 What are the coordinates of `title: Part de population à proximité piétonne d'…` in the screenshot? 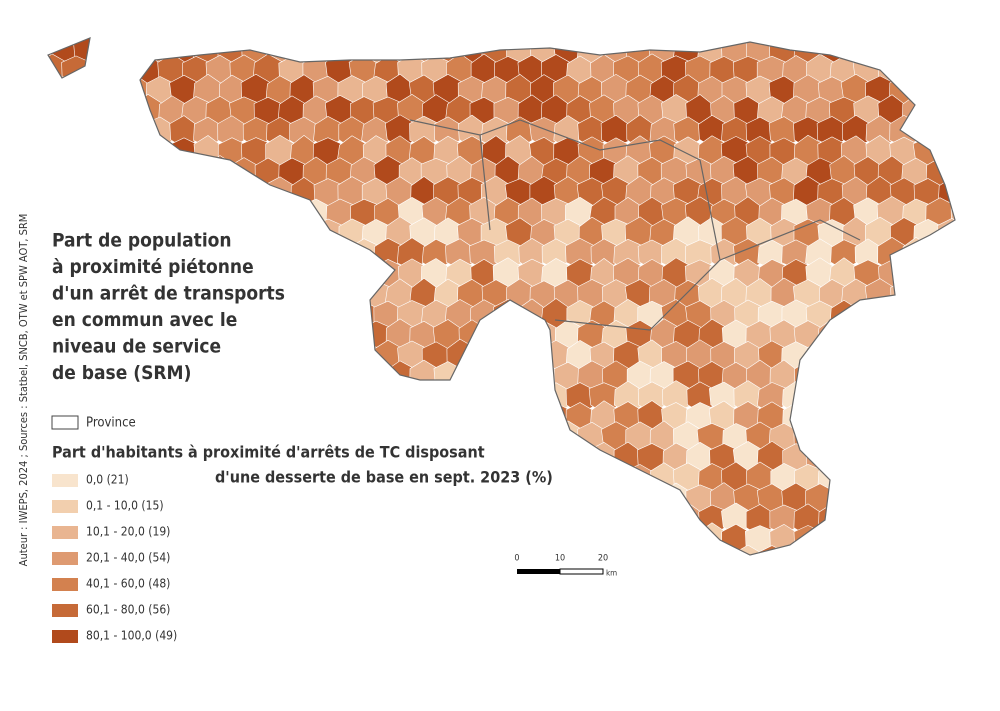 It's located at (168, 307).